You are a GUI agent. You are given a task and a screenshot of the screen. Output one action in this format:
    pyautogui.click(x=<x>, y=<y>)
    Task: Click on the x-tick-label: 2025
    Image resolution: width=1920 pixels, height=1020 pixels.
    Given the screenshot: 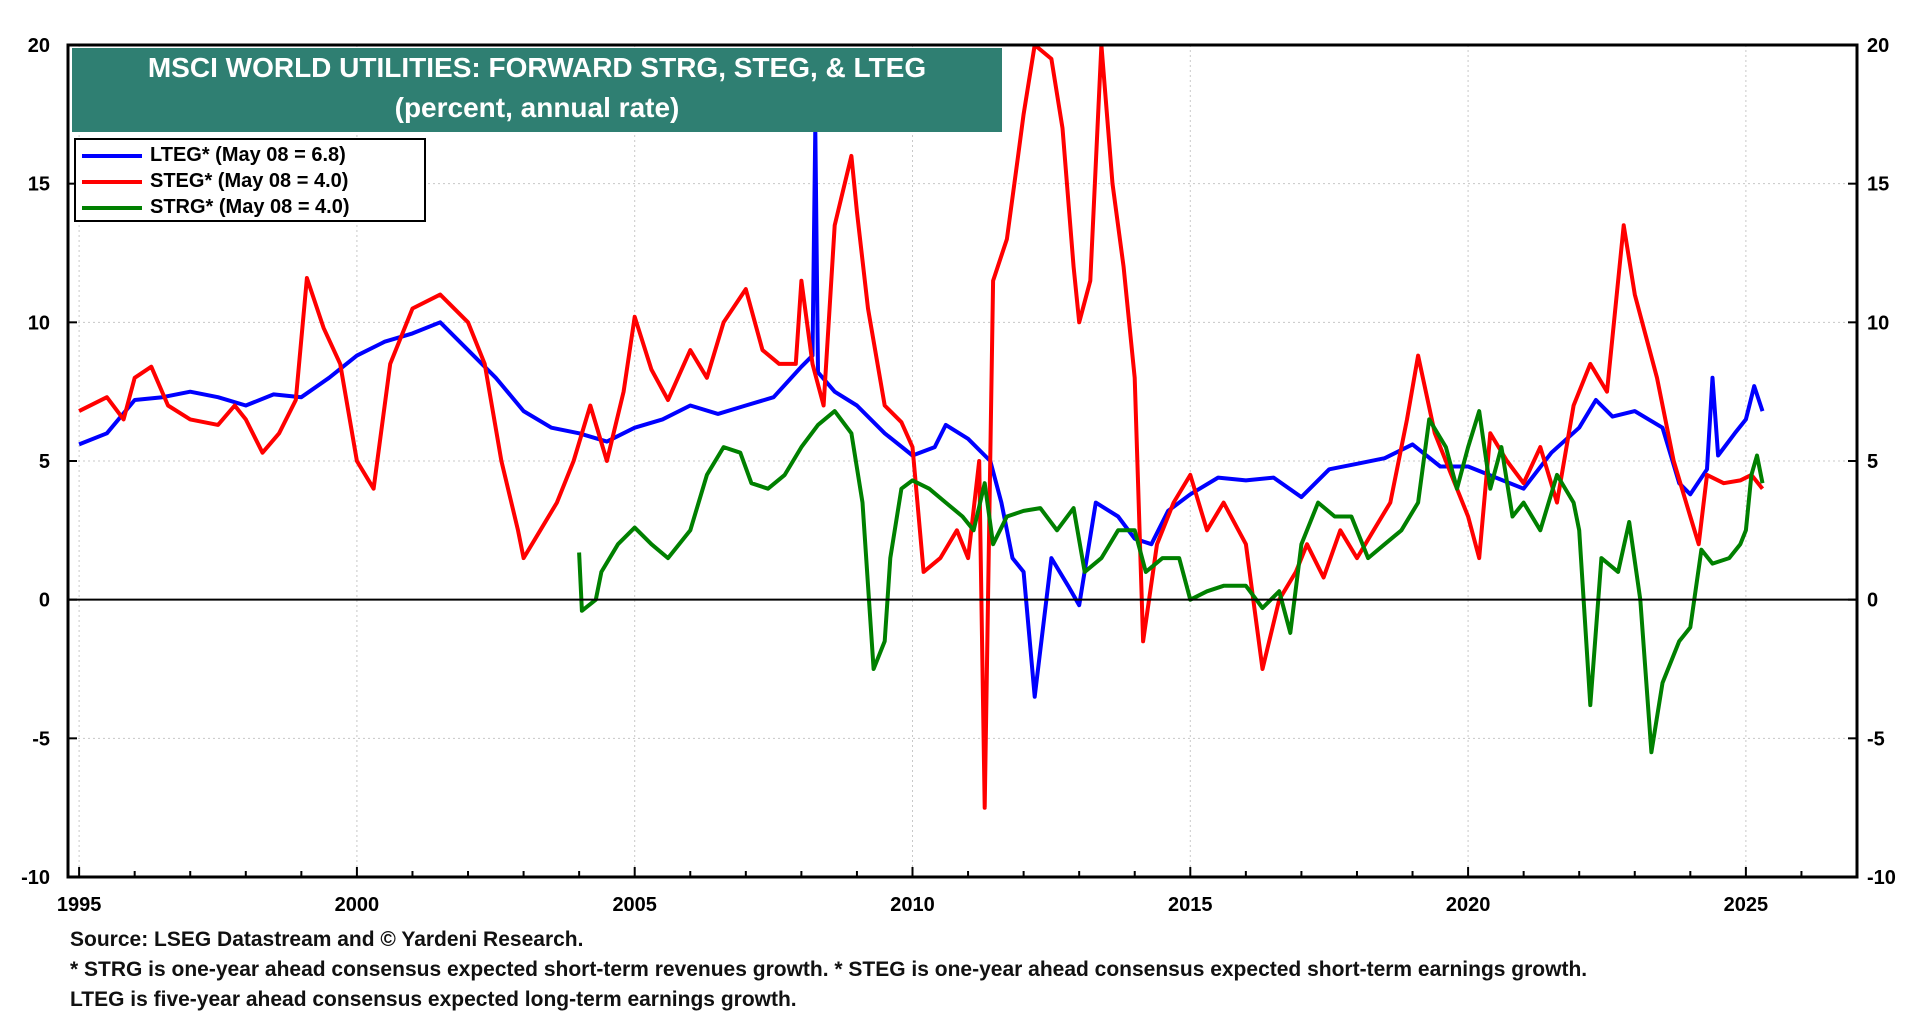 What is the action you would take?
    pyautogui.click(x=1746, y=905)
    